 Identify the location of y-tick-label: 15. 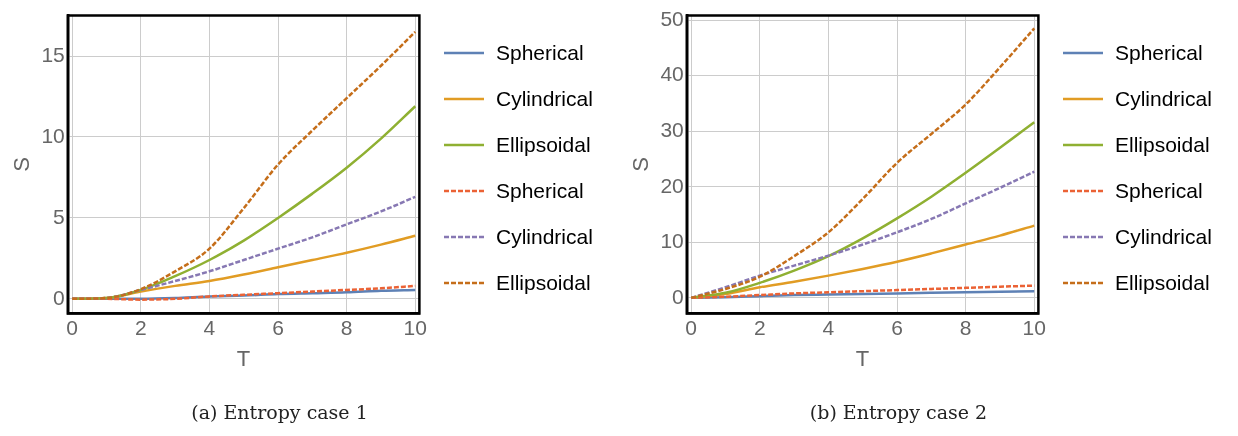
(53, 54).